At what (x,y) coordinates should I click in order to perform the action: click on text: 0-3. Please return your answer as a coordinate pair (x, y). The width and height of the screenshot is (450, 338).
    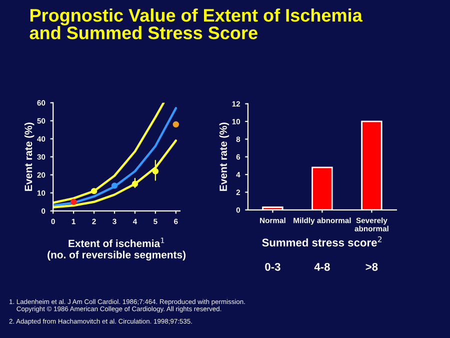
    Looking at the image, I should click on (272, 266).